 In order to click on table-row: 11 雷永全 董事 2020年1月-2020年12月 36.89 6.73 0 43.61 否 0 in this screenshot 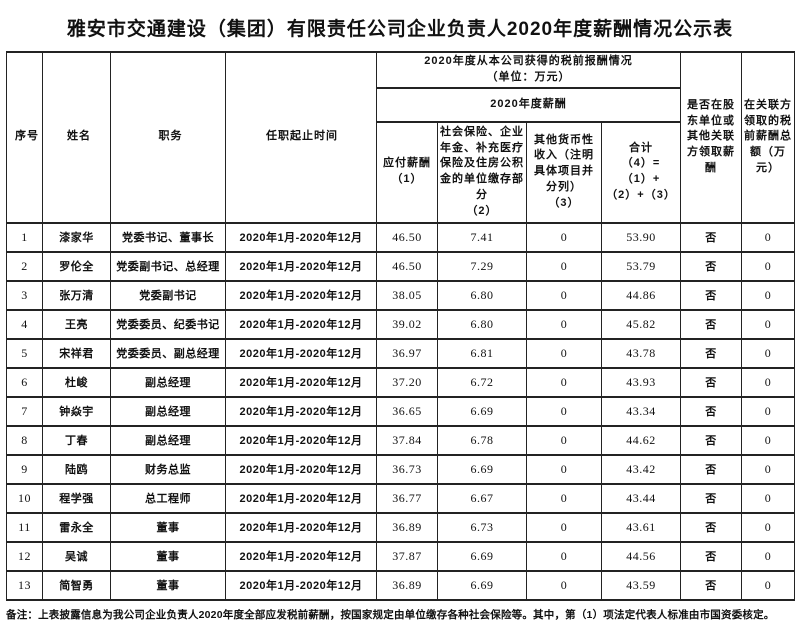, I will do `click(401, 527)`.